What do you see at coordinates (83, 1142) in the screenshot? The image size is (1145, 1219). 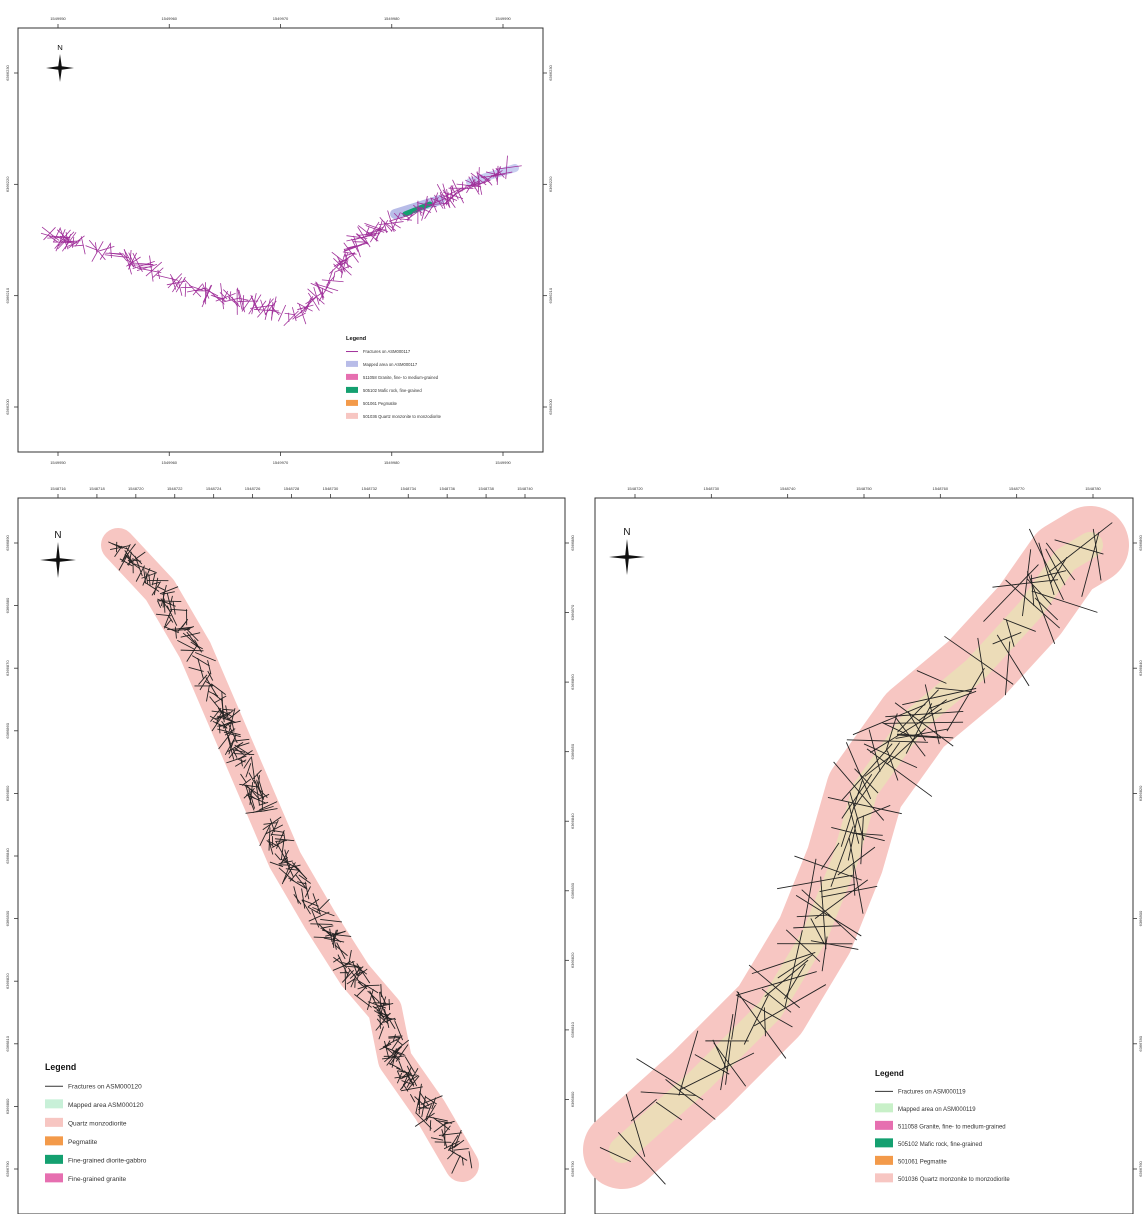 I see `legend-label: Pegmatite` at bounding box center [83, 1142].